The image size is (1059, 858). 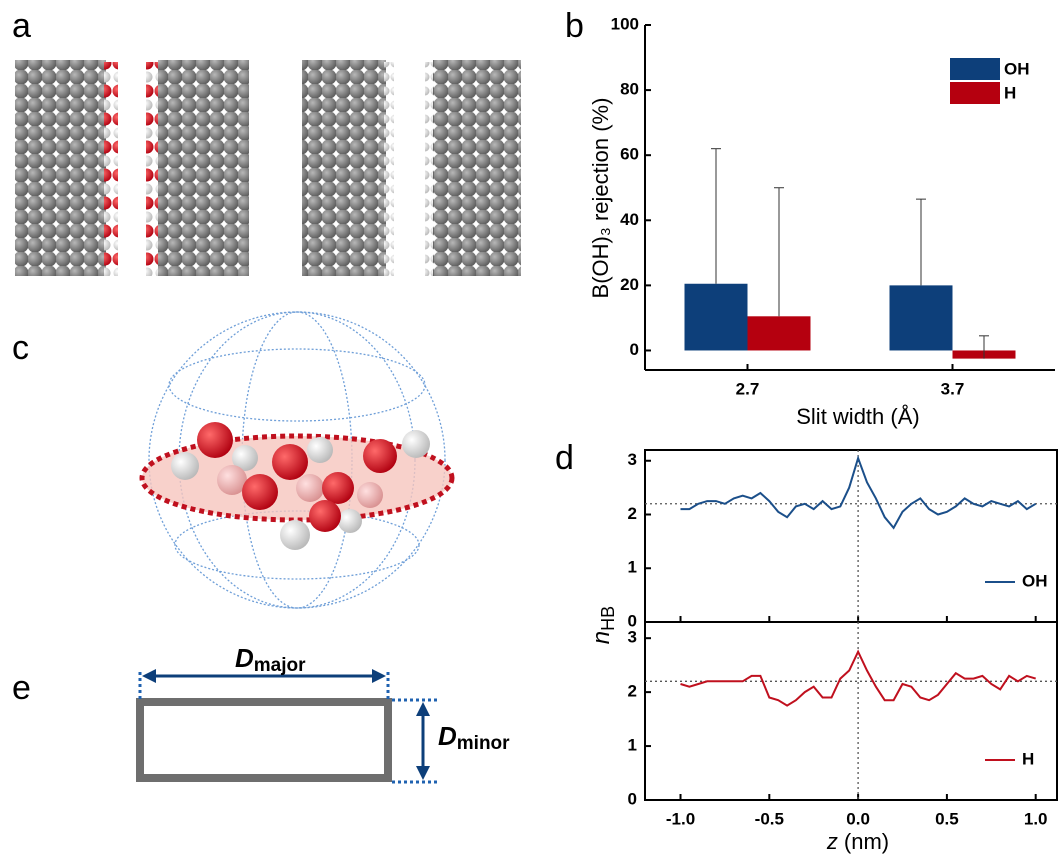 I want to click on y-axis-label: nHB, so click(x=602, y=625).